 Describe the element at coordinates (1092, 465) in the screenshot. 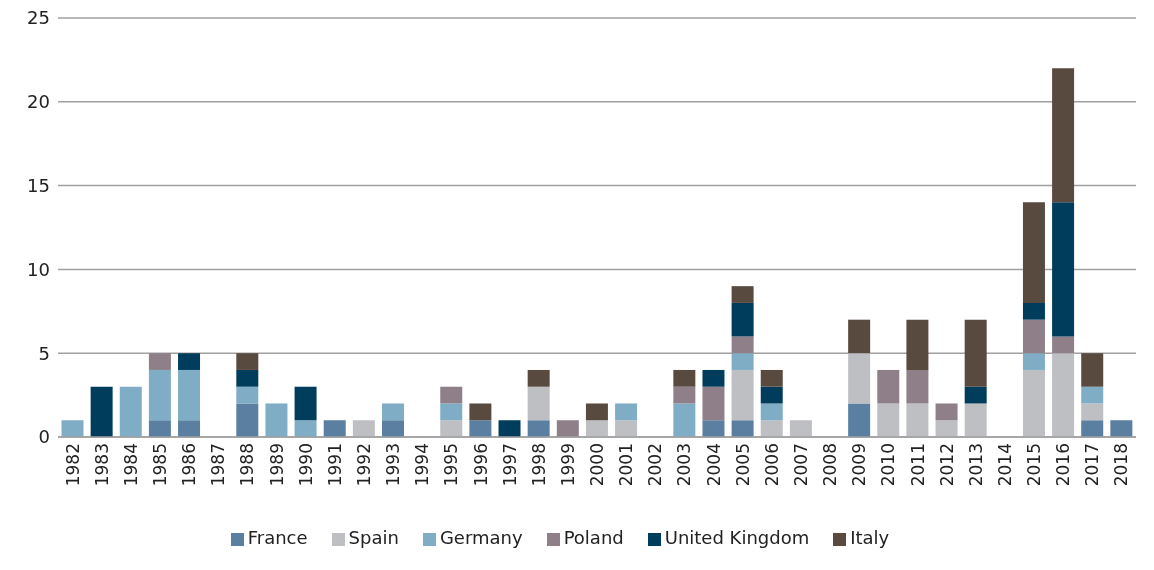

I see `x-tick-label: 2017` at that location.